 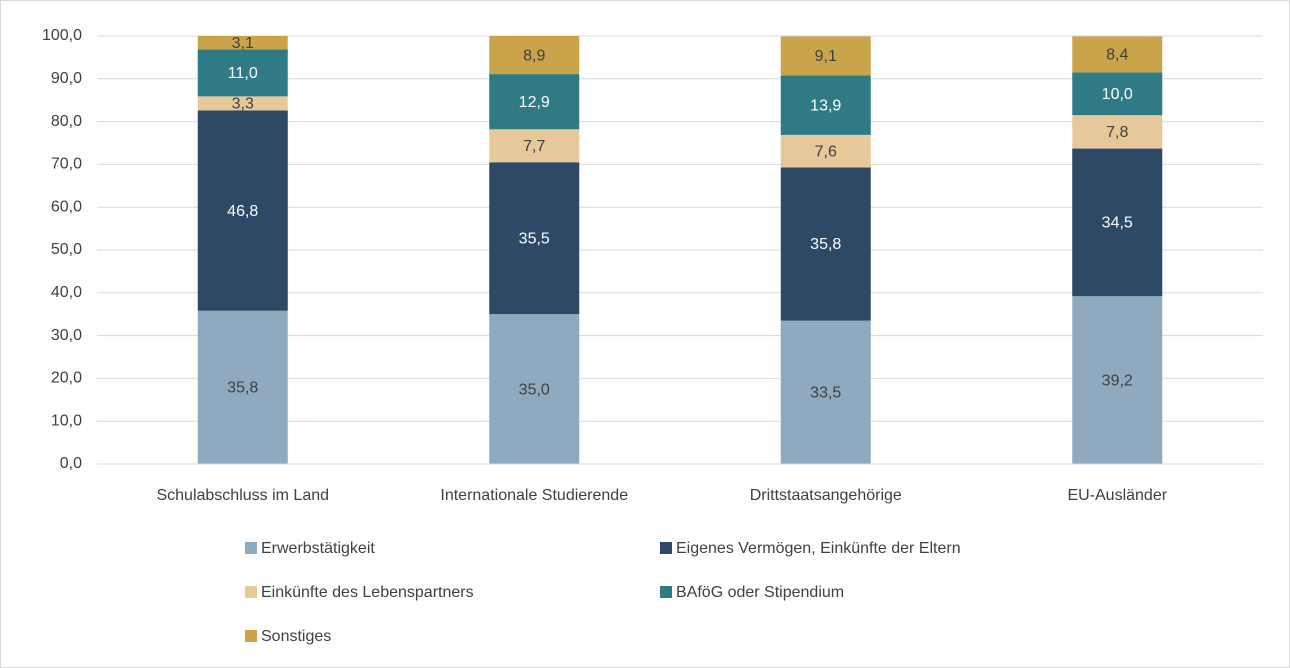 What do you see at coordinates (318, 548) in the screenshot?
I see `legend-label: Erwerbstätigkeit` at bounding box center [318, 548].